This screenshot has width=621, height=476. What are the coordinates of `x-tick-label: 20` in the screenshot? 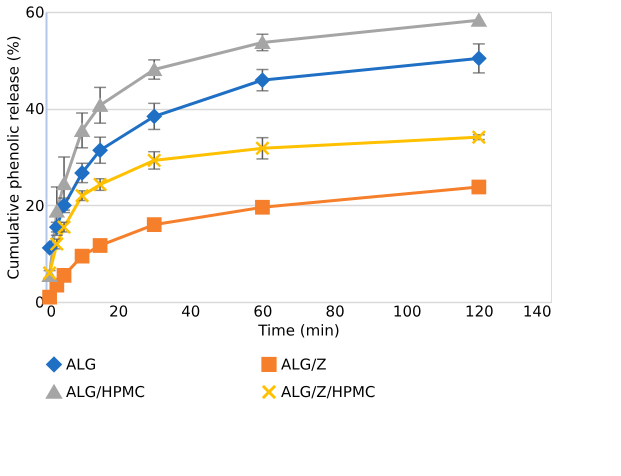 It's located at (118, 311).